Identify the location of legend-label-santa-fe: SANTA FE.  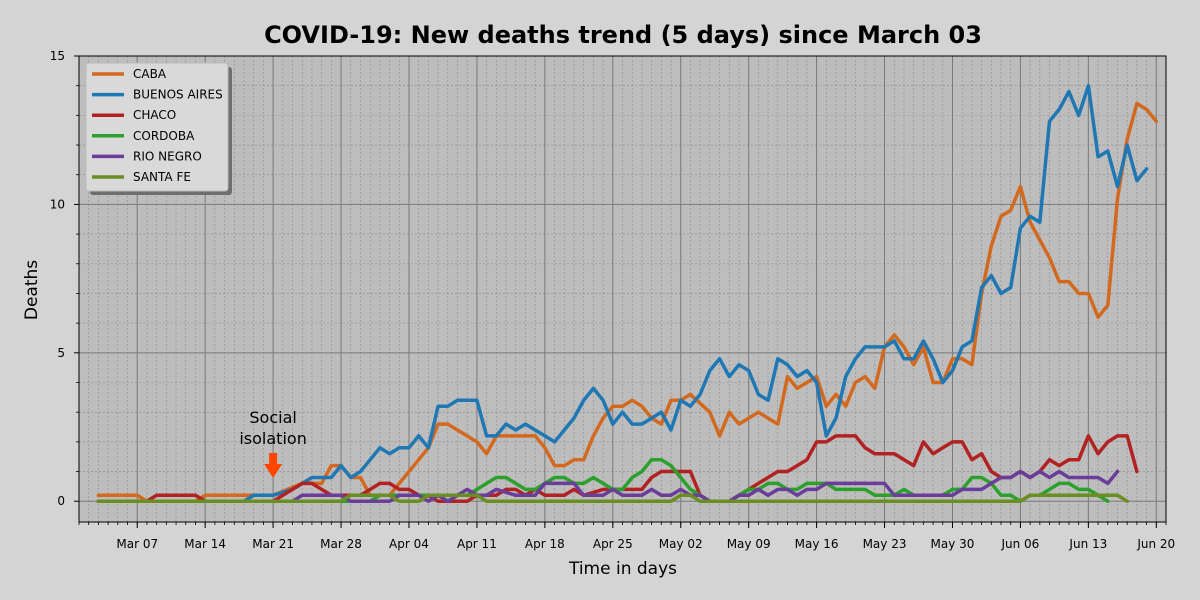
(162, 177).